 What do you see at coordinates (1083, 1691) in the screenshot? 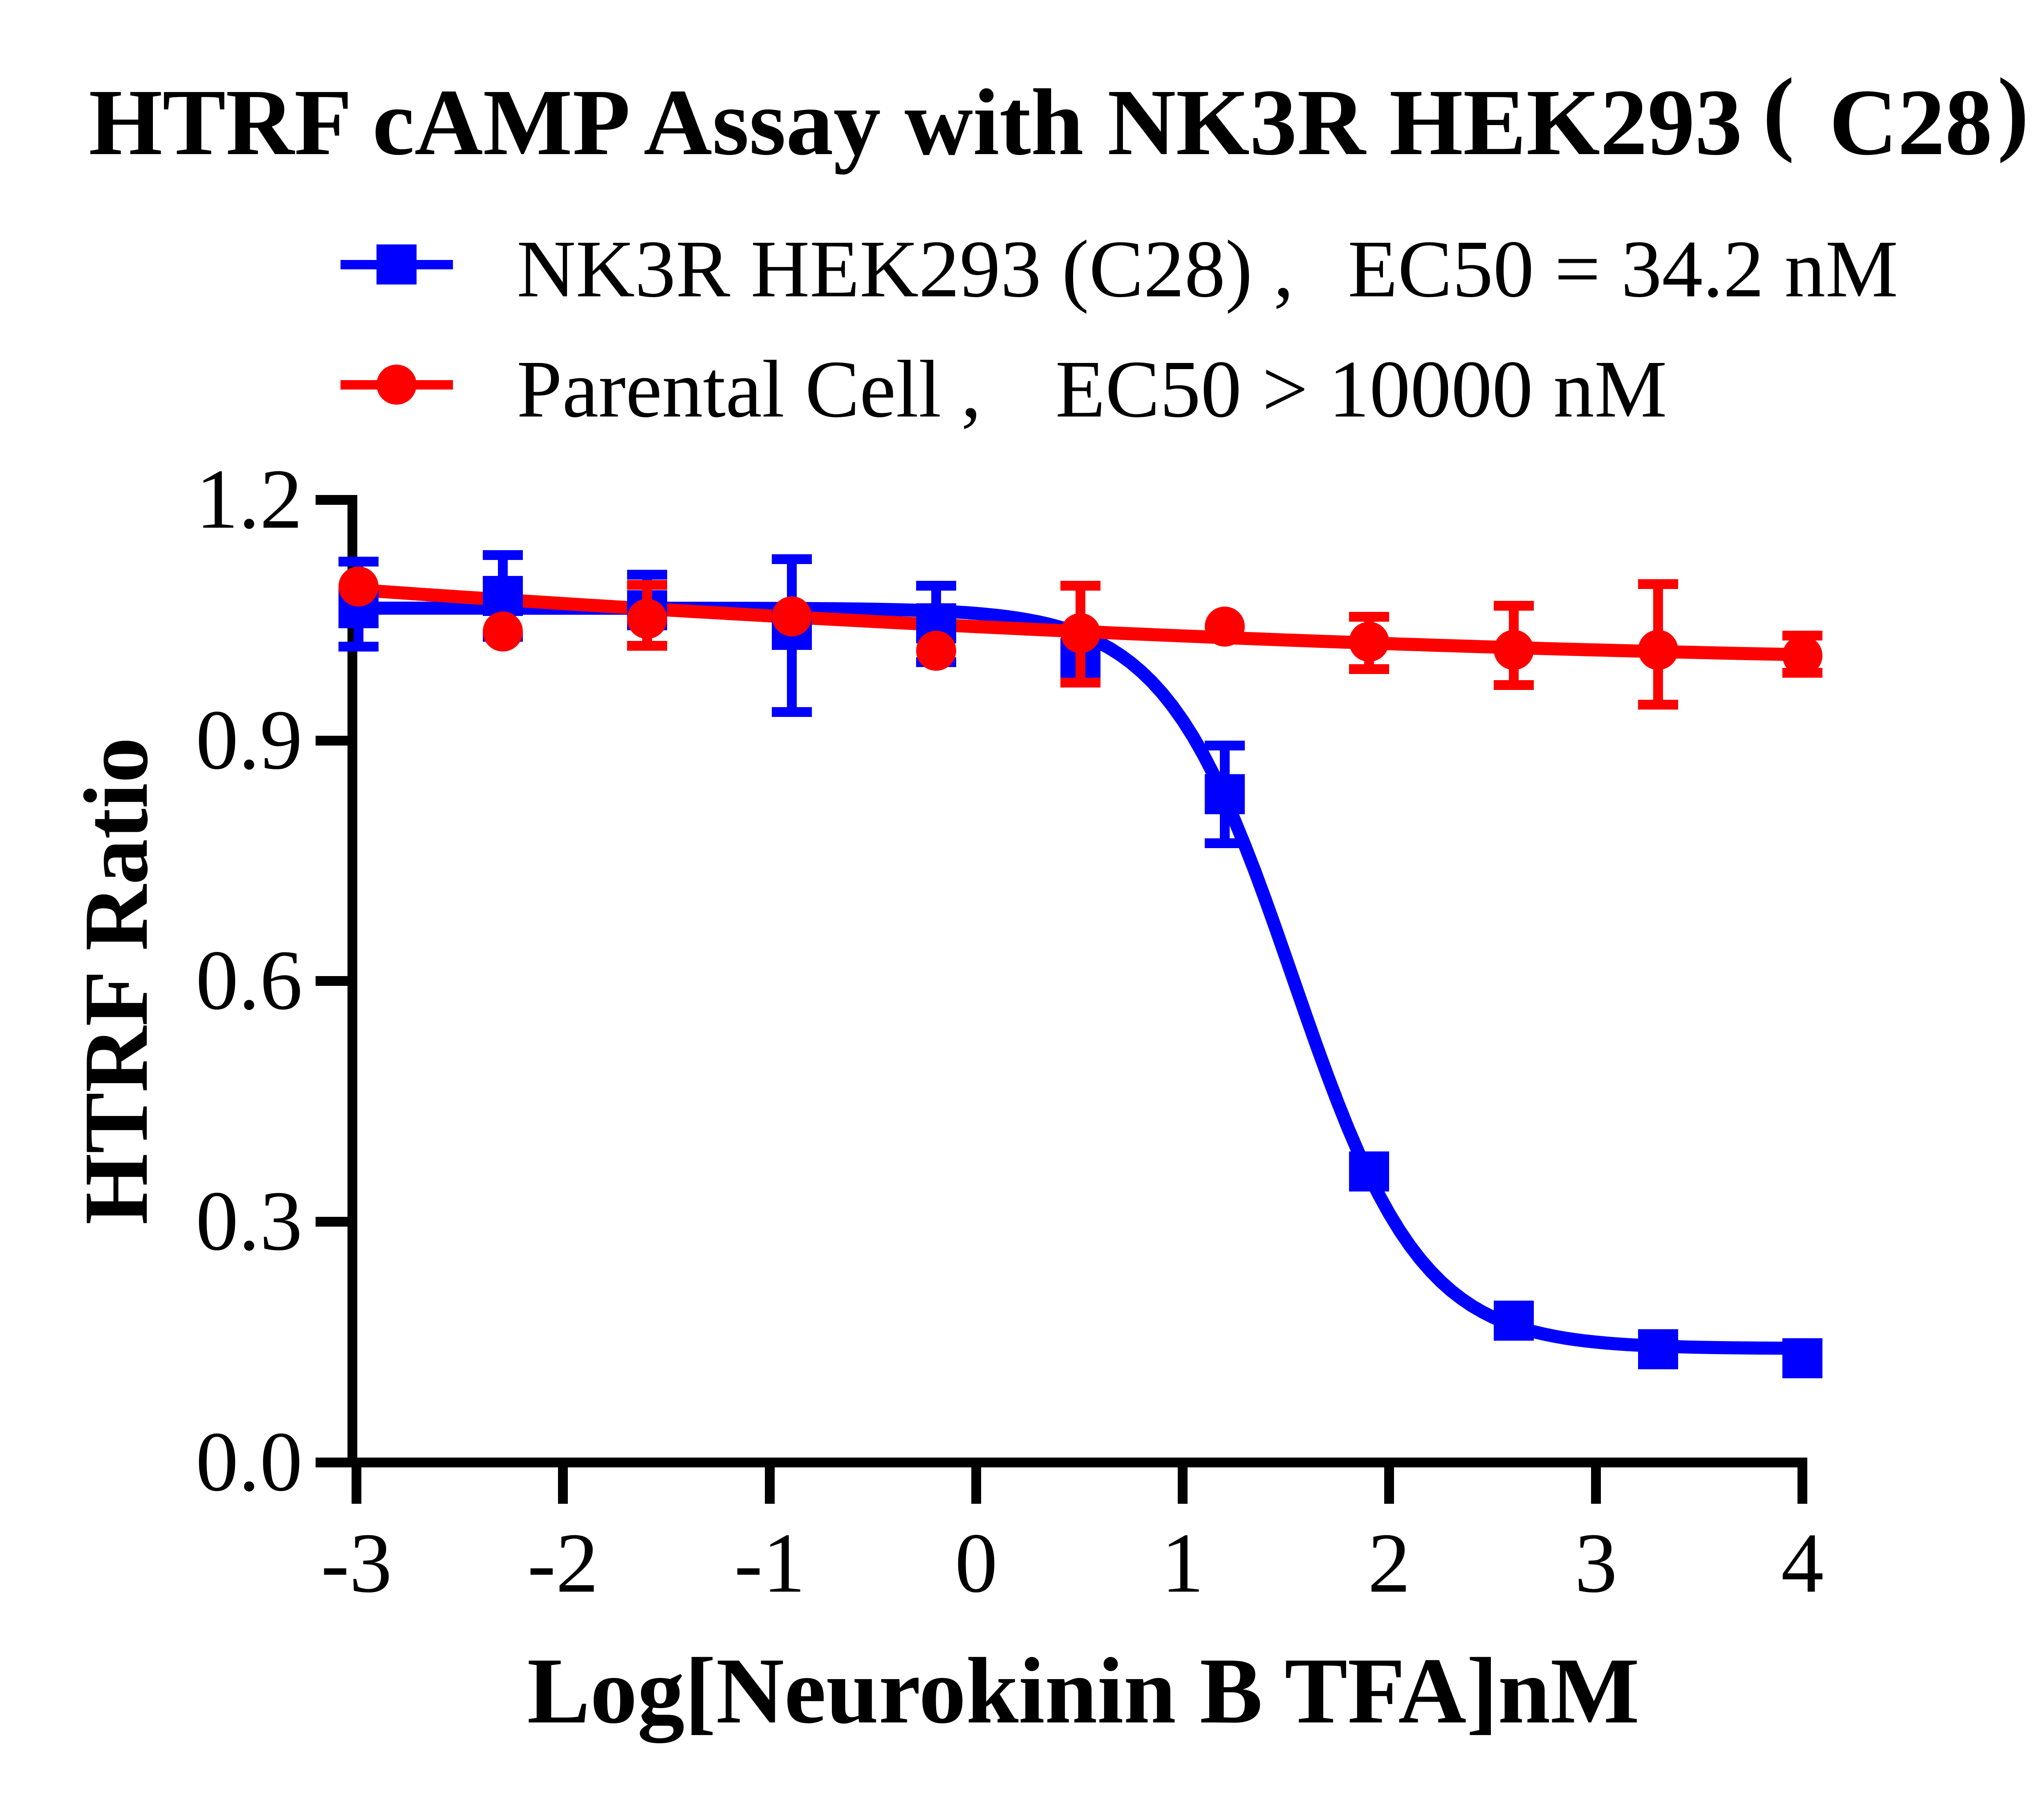
I see `svg-text: Log[Neurokinin B TFA]nM` at bounding box center [1083, 1691].